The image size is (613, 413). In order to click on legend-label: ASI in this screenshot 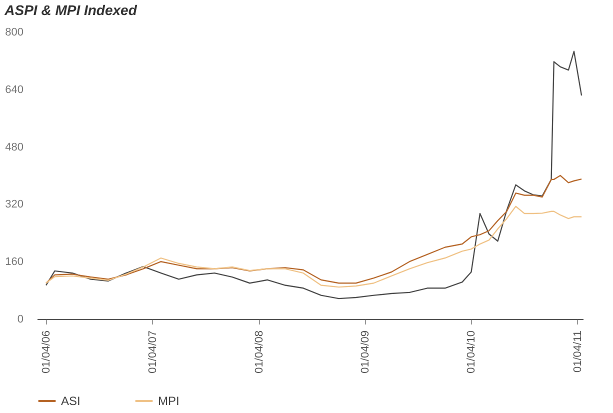, I will do `click(70, 401)`.